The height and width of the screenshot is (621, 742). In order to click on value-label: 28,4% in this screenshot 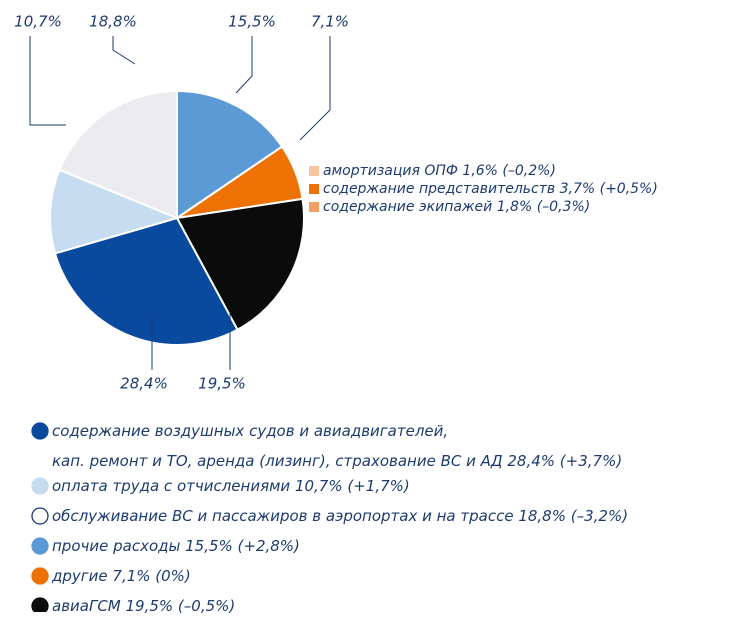, I will do `click(144, 384)`.